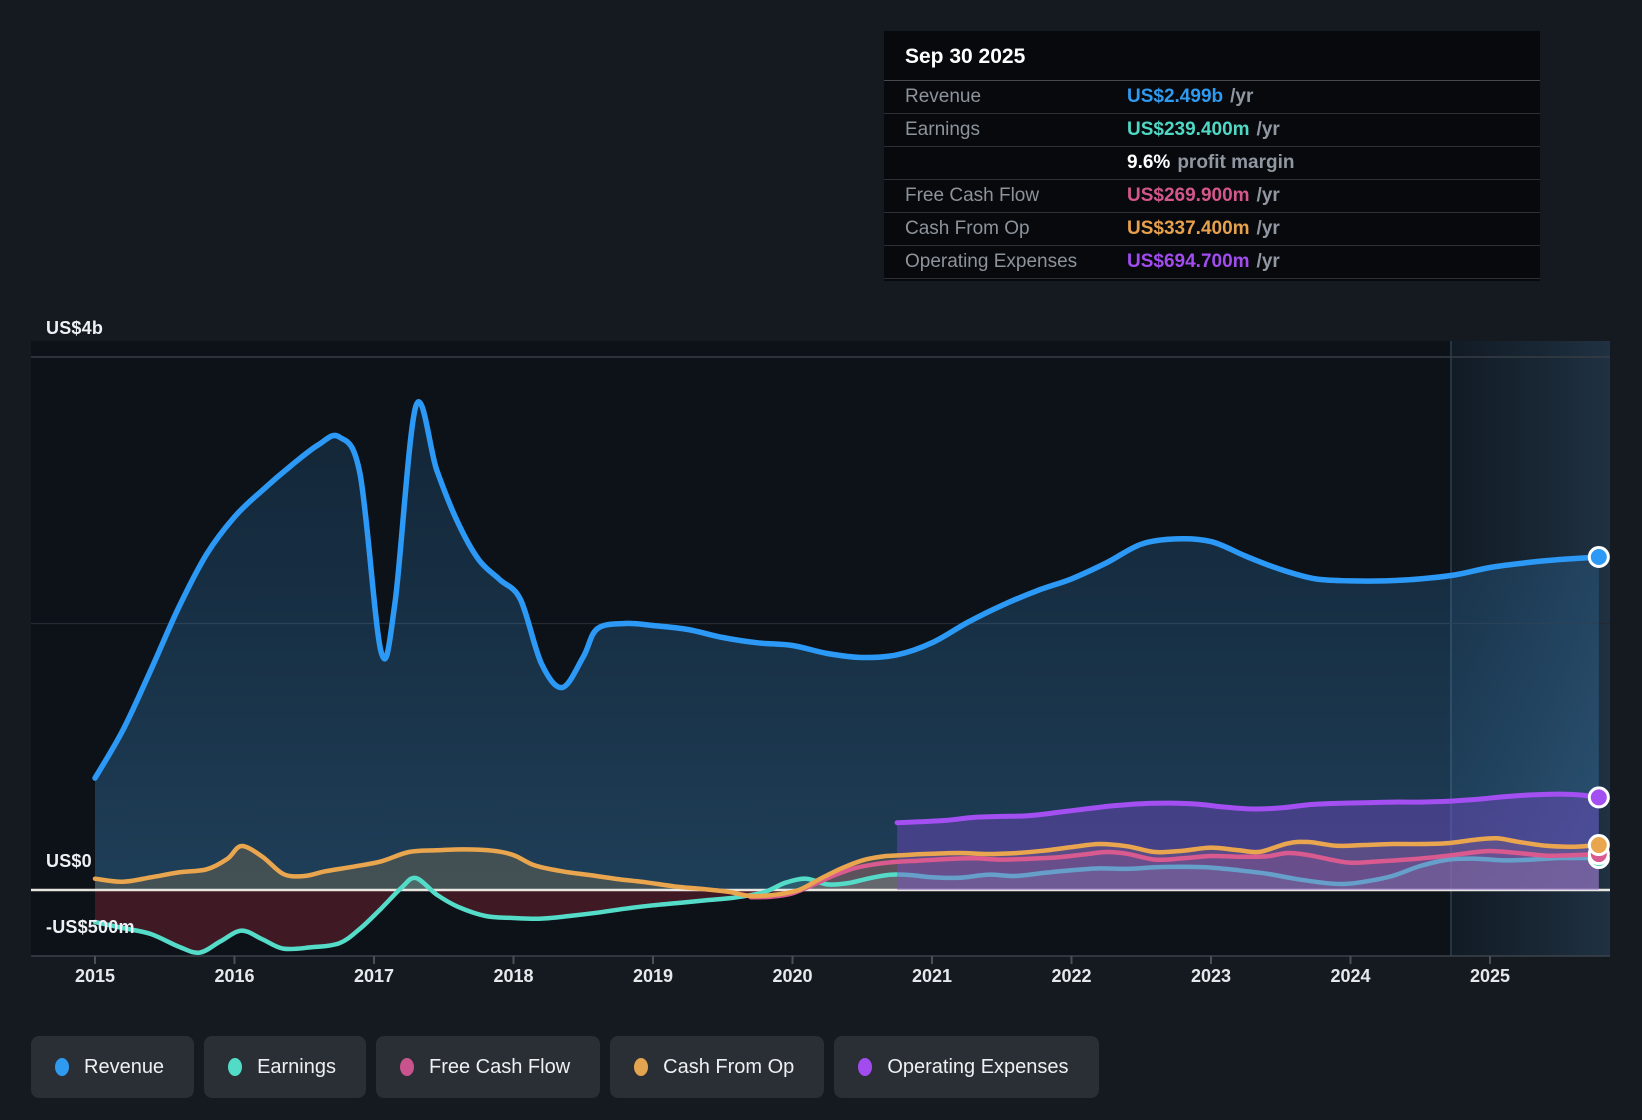 The height and width of the screenshot is (1120, 1642). Describe the element at coordinates (1212, 278) in the screenshot. I see `tooltip-bottom-divider` at that location.